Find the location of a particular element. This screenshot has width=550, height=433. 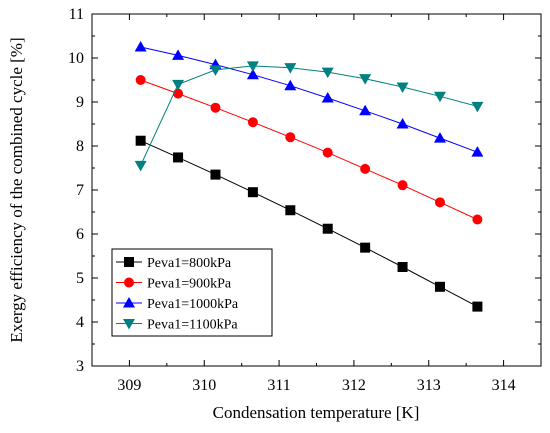

x-tick-label: 312 is located at coordinates (354, 385).